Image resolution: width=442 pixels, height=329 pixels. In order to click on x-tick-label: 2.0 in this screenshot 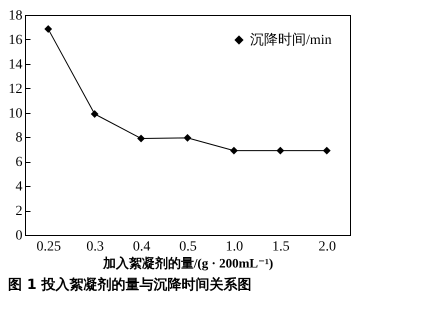, I will do `click(327, 247)`.